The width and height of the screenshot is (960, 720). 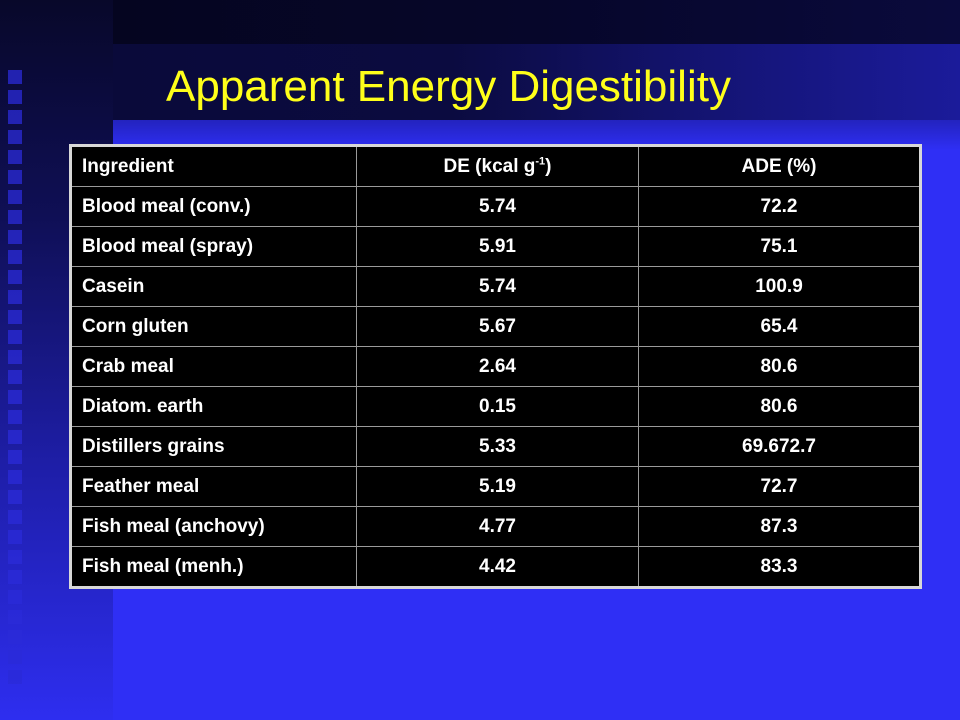 I want to click on header-de: DE (kcal g-1), so click(x=497, y=166).